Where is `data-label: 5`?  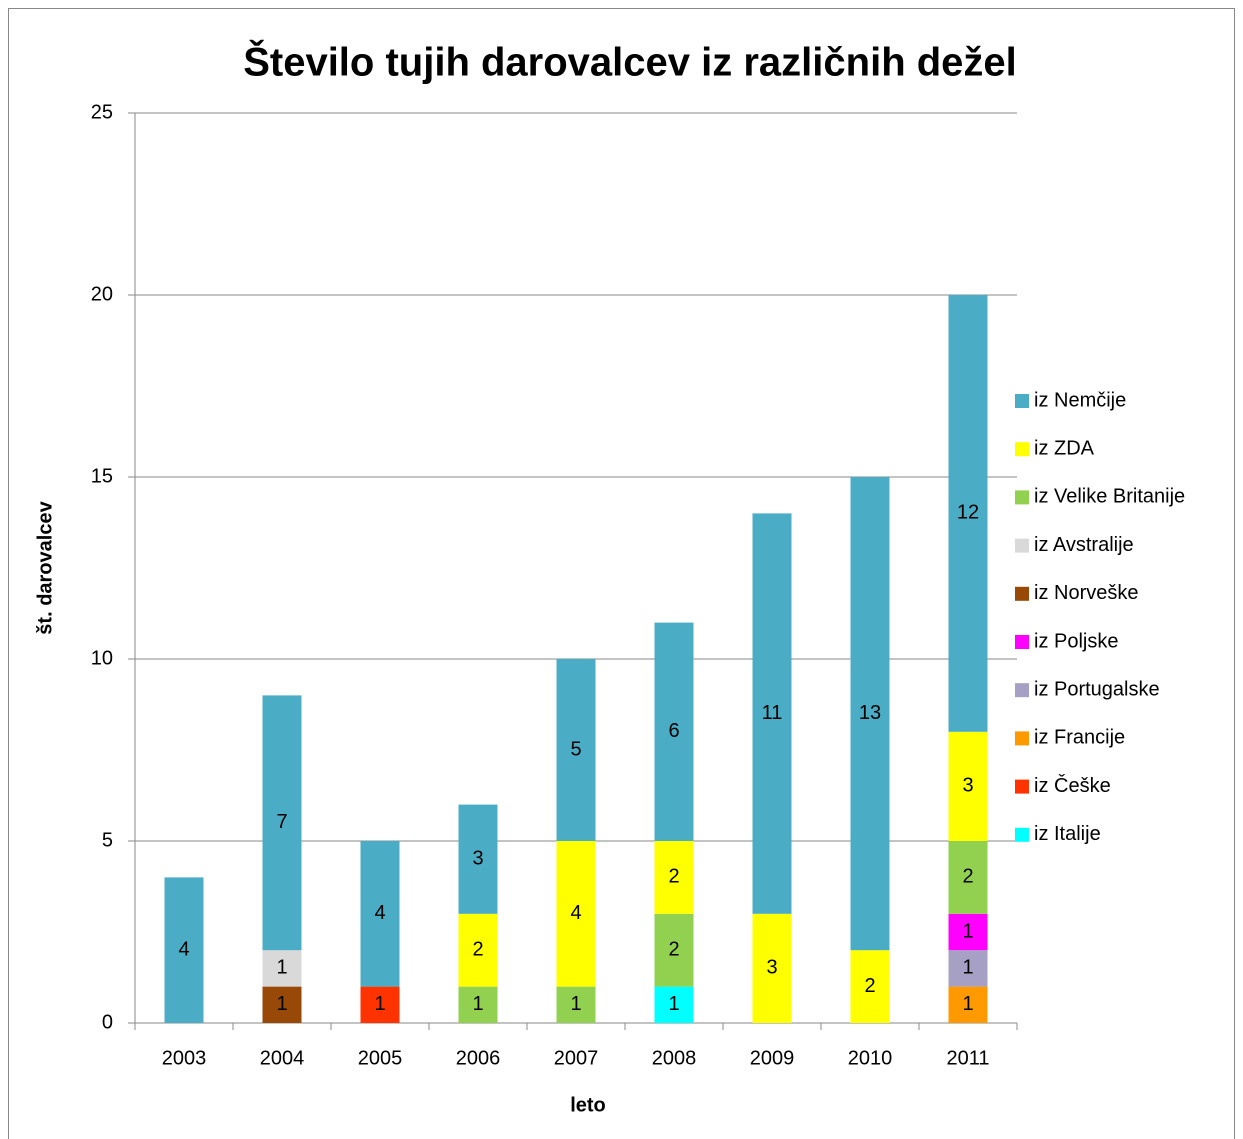
data-label: 5 is located at coordinates (575, 749).